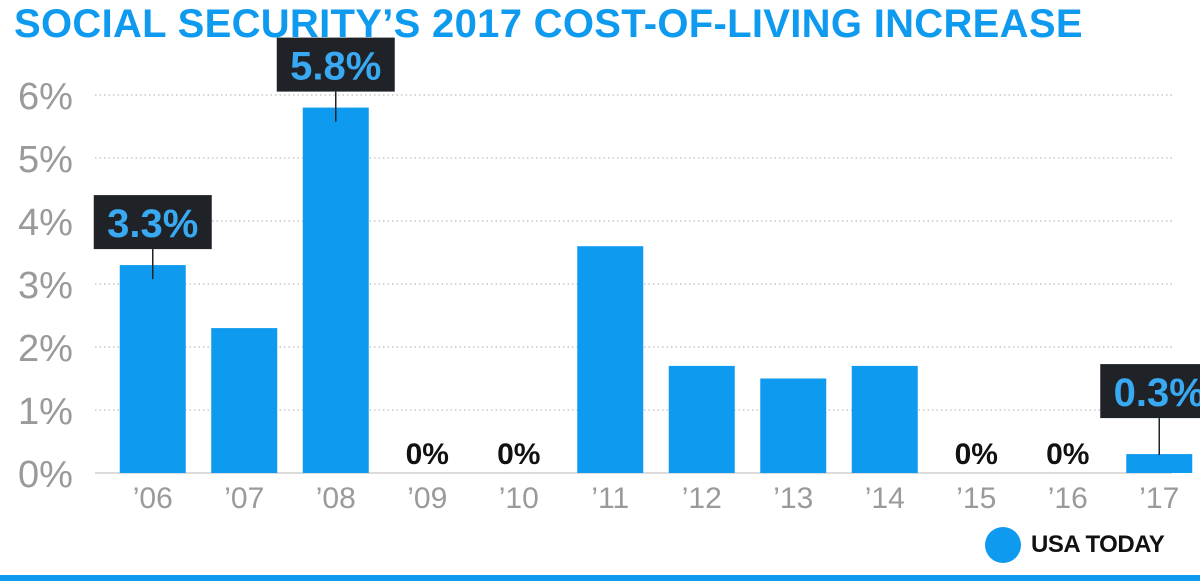 Image resolution: width=1200 pixels, height=581 pixels. Describe the element at coordinates (45, 412) in the screenshot. I see `y-tick-label: 1%` at that location.